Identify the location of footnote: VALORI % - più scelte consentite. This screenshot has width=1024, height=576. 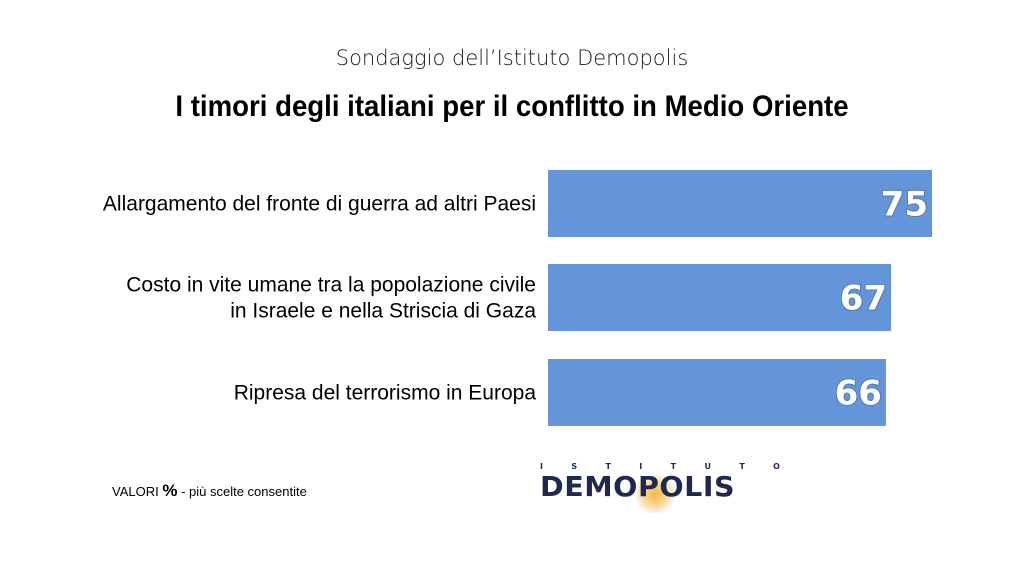
(209, 491).